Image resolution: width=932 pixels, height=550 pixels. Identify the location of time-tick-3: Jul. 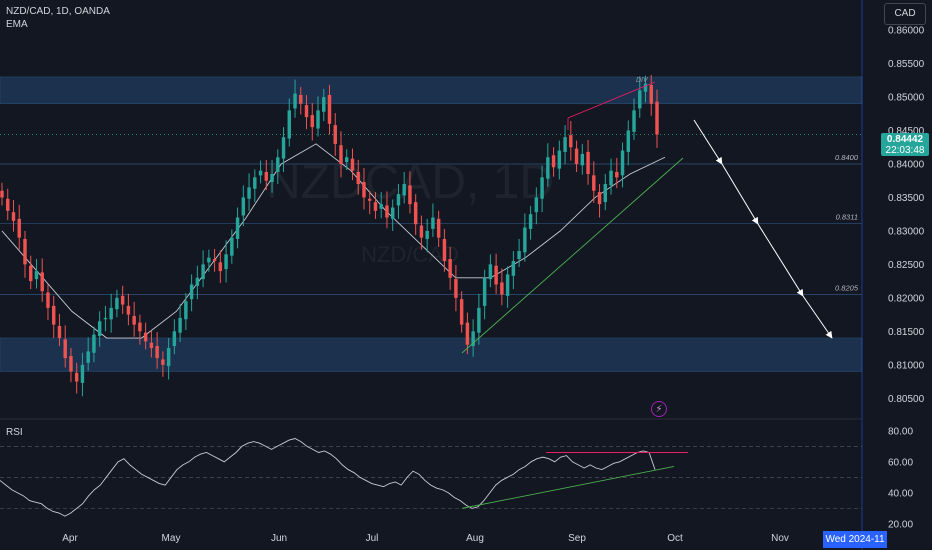
(372, 538).